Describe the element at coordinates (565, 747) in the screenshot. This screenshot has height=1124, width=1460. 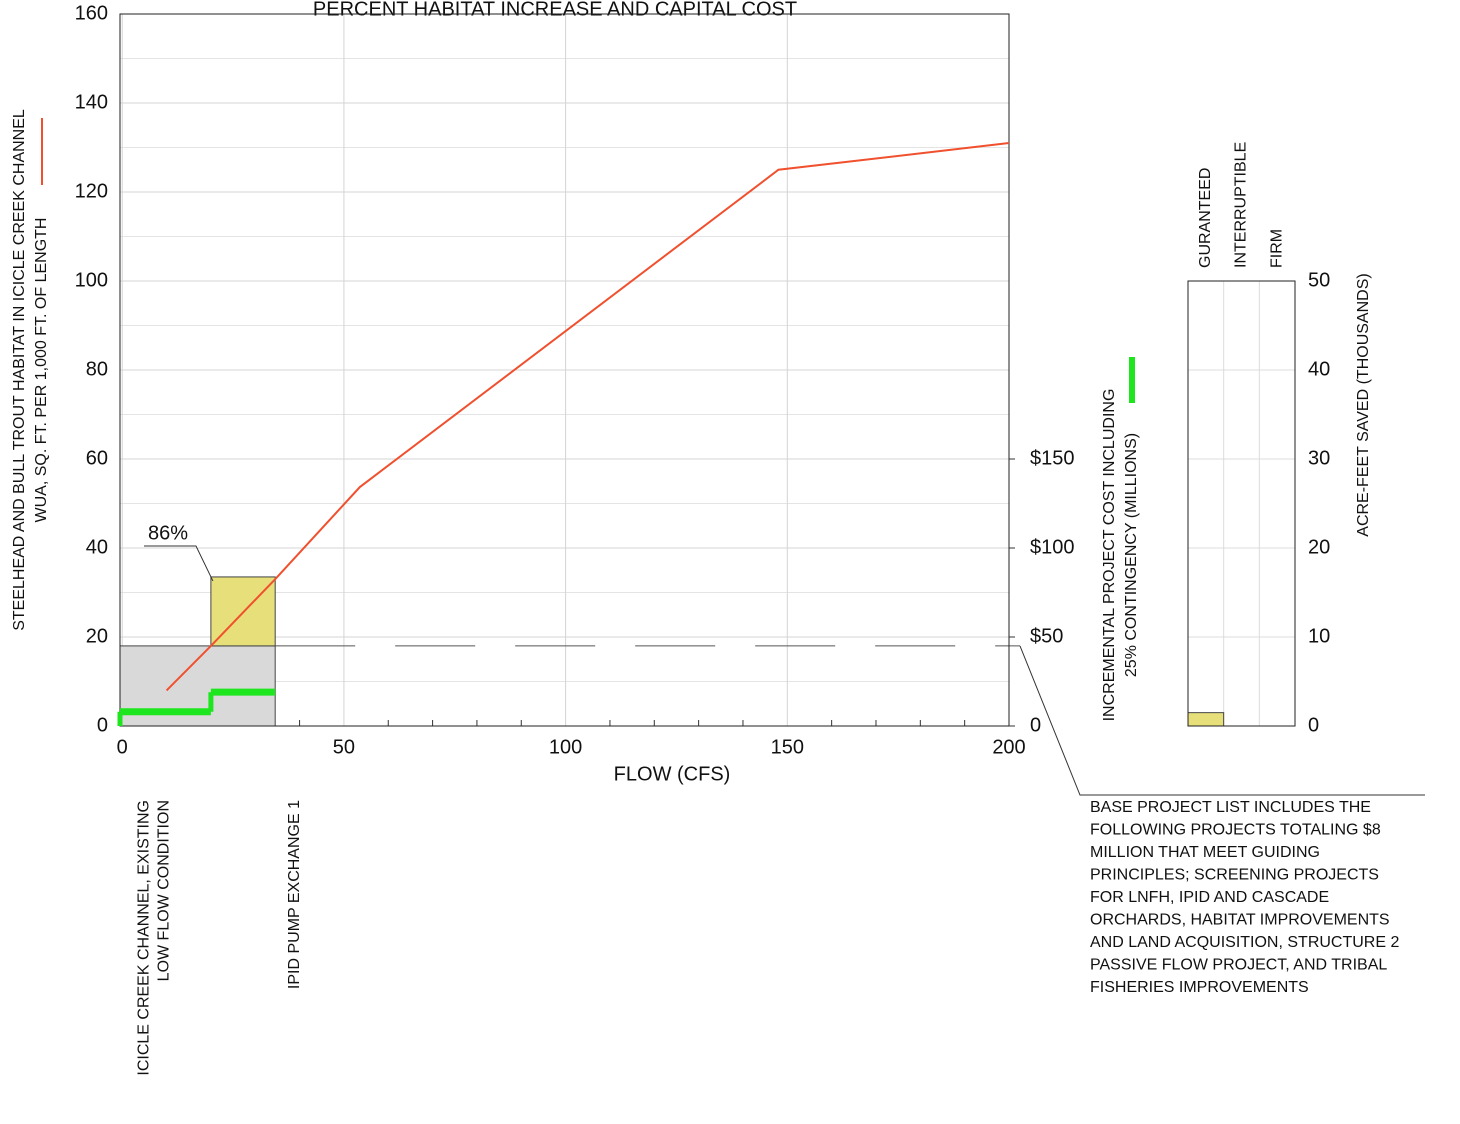
I see `x-tick-label: 100` at that location.